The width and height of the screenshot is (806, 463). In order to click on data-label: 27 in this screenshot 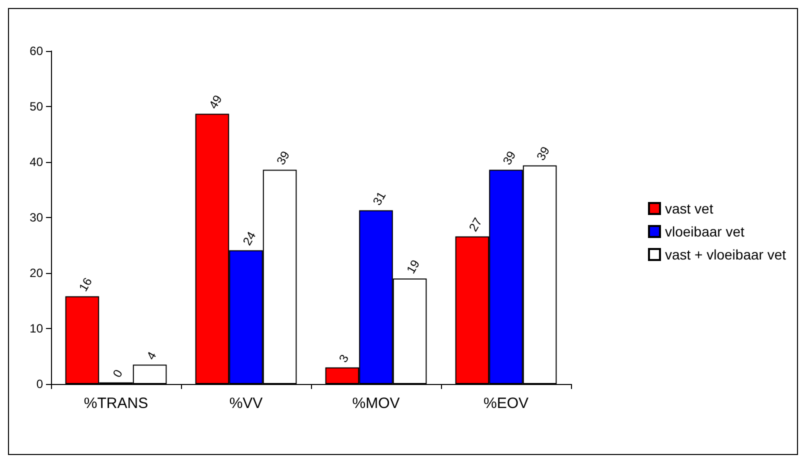, I will do `click(476, 224)`.